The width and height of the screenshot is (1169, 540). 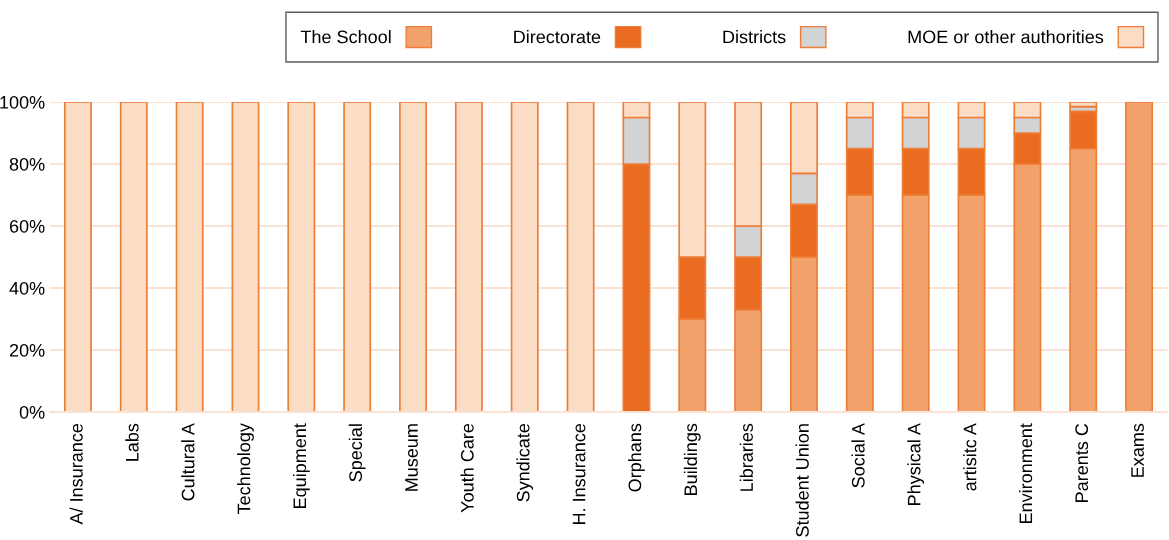 I want to click on x-tick-label: Social A, so click(x=858, y=455).